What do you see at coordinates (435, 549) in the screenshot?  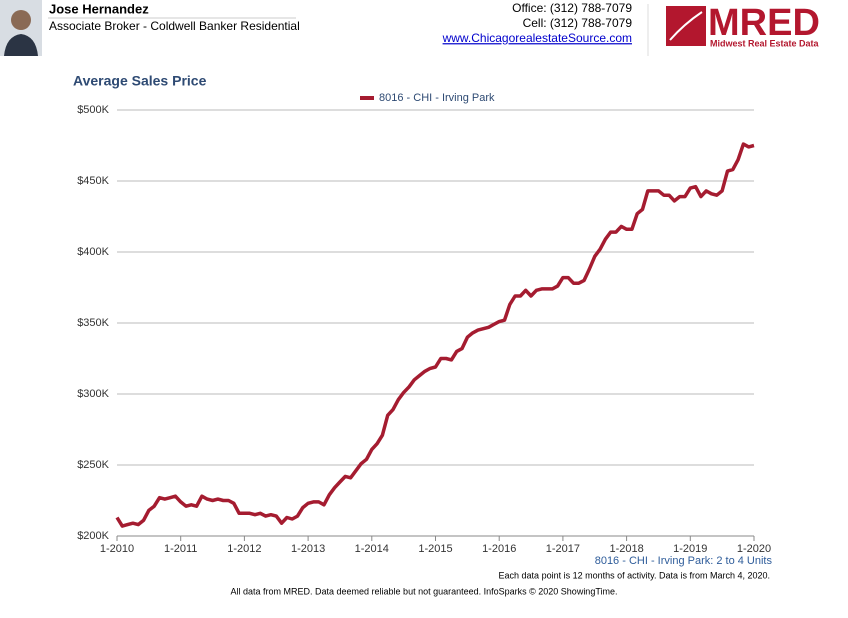 I see `x-tick-label: 1-2015` at bounding box center [435, 549].